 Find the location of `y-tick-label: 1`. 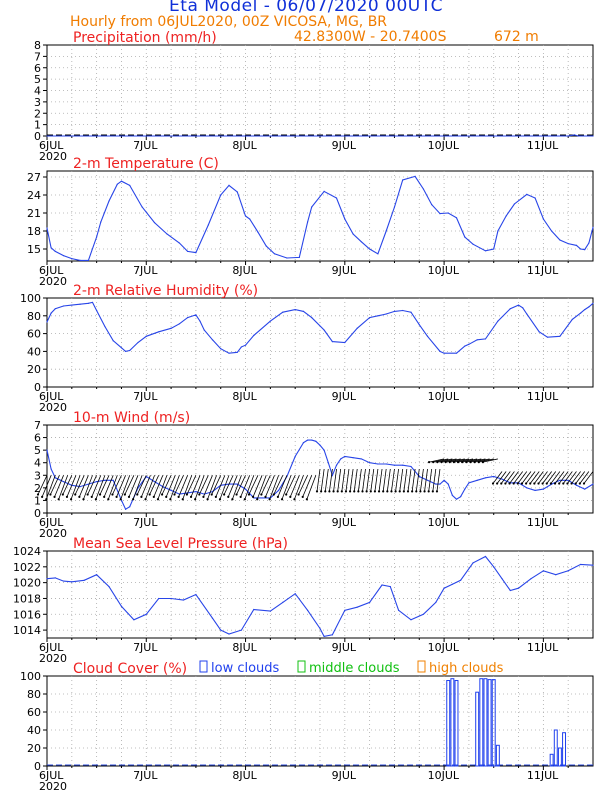

y-tick-label: 1 is located at coordinates (37, 125).